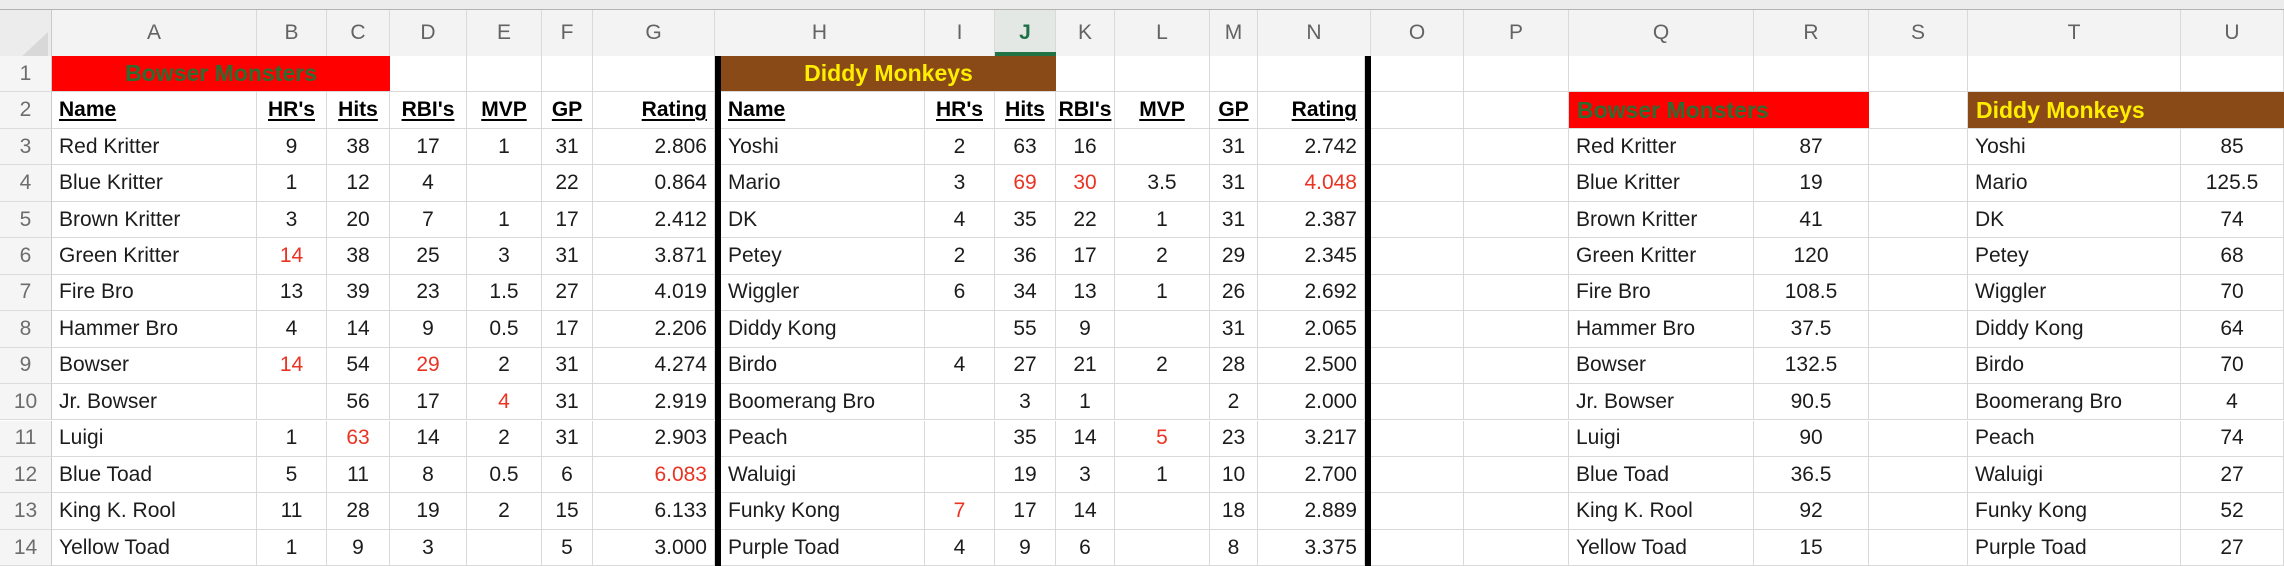 The width and height of the screenshot is (2284, 566). I want to click on cell-N11: 3.217, so click(1311, 438).